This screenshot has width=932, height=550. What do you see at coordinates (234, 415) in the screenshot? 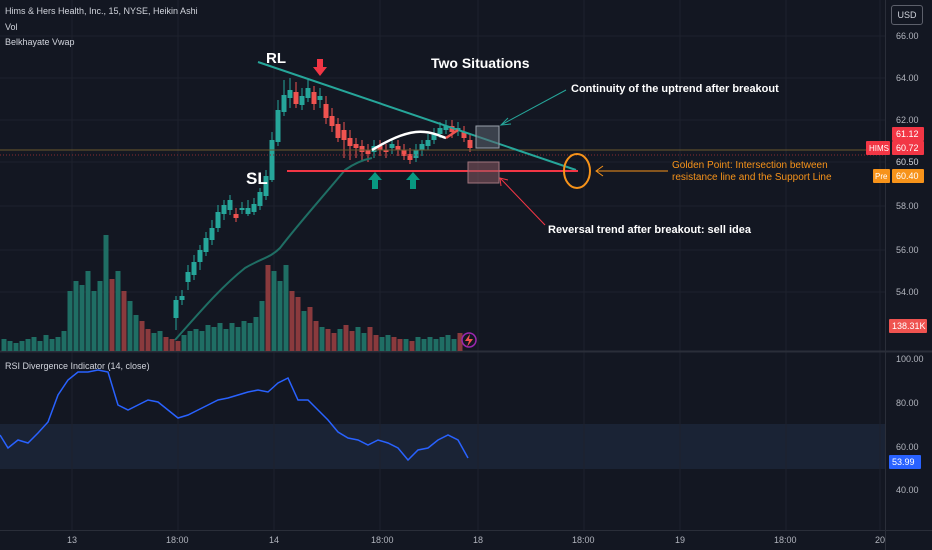
I see `rsi-line` at bounding box center [234, 415].